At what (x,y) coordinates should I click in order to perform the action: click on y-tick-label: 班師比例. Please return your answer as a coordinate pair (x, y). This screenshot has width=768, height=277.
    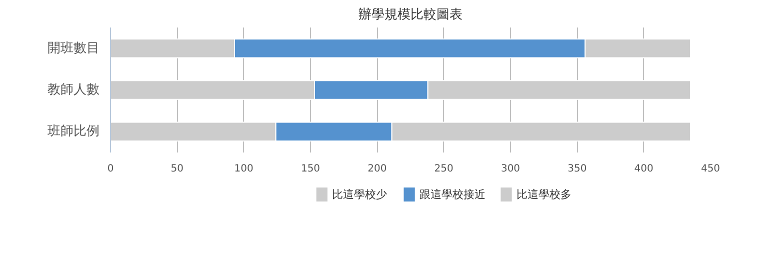
    Looking at the image, I should click on (74, 132).